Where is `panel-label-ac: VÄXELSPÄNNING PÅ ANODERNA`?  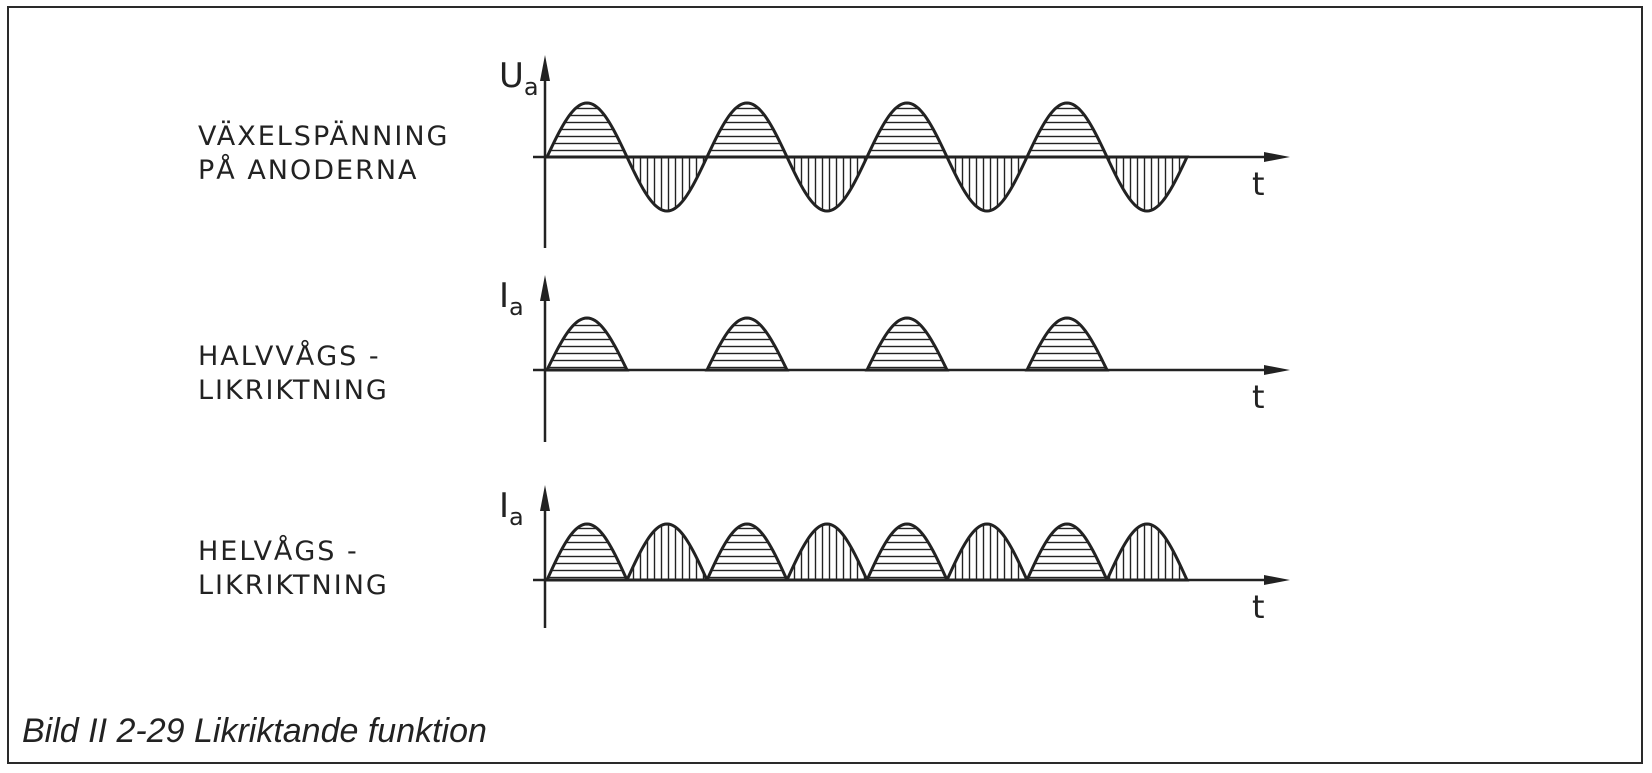 panel-label-ac: VÄXELSPÄNNING PÅ ANODERNA is located at coordinates (323, 154).